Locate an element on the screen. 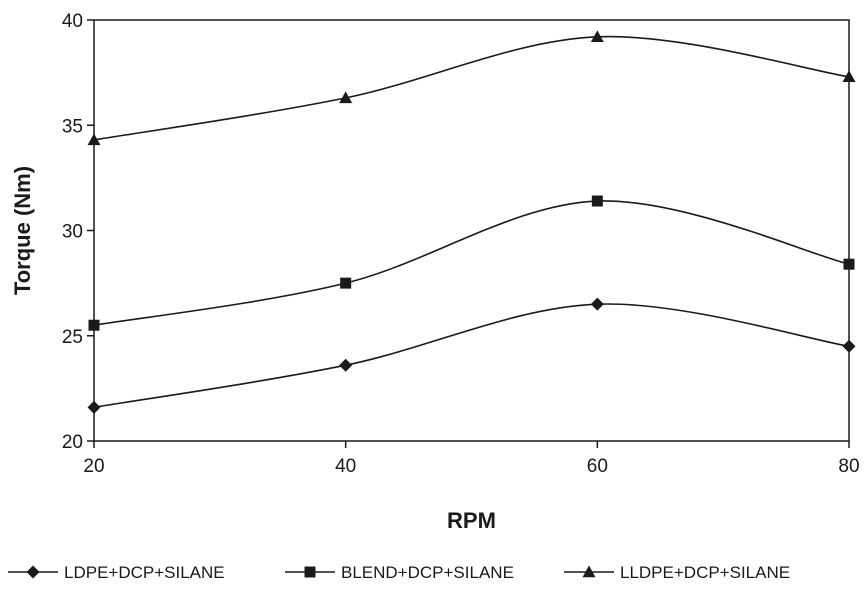 This screenshot has height=590, width=864. x-tick-label: 80 is located at coordinates (848, 466).